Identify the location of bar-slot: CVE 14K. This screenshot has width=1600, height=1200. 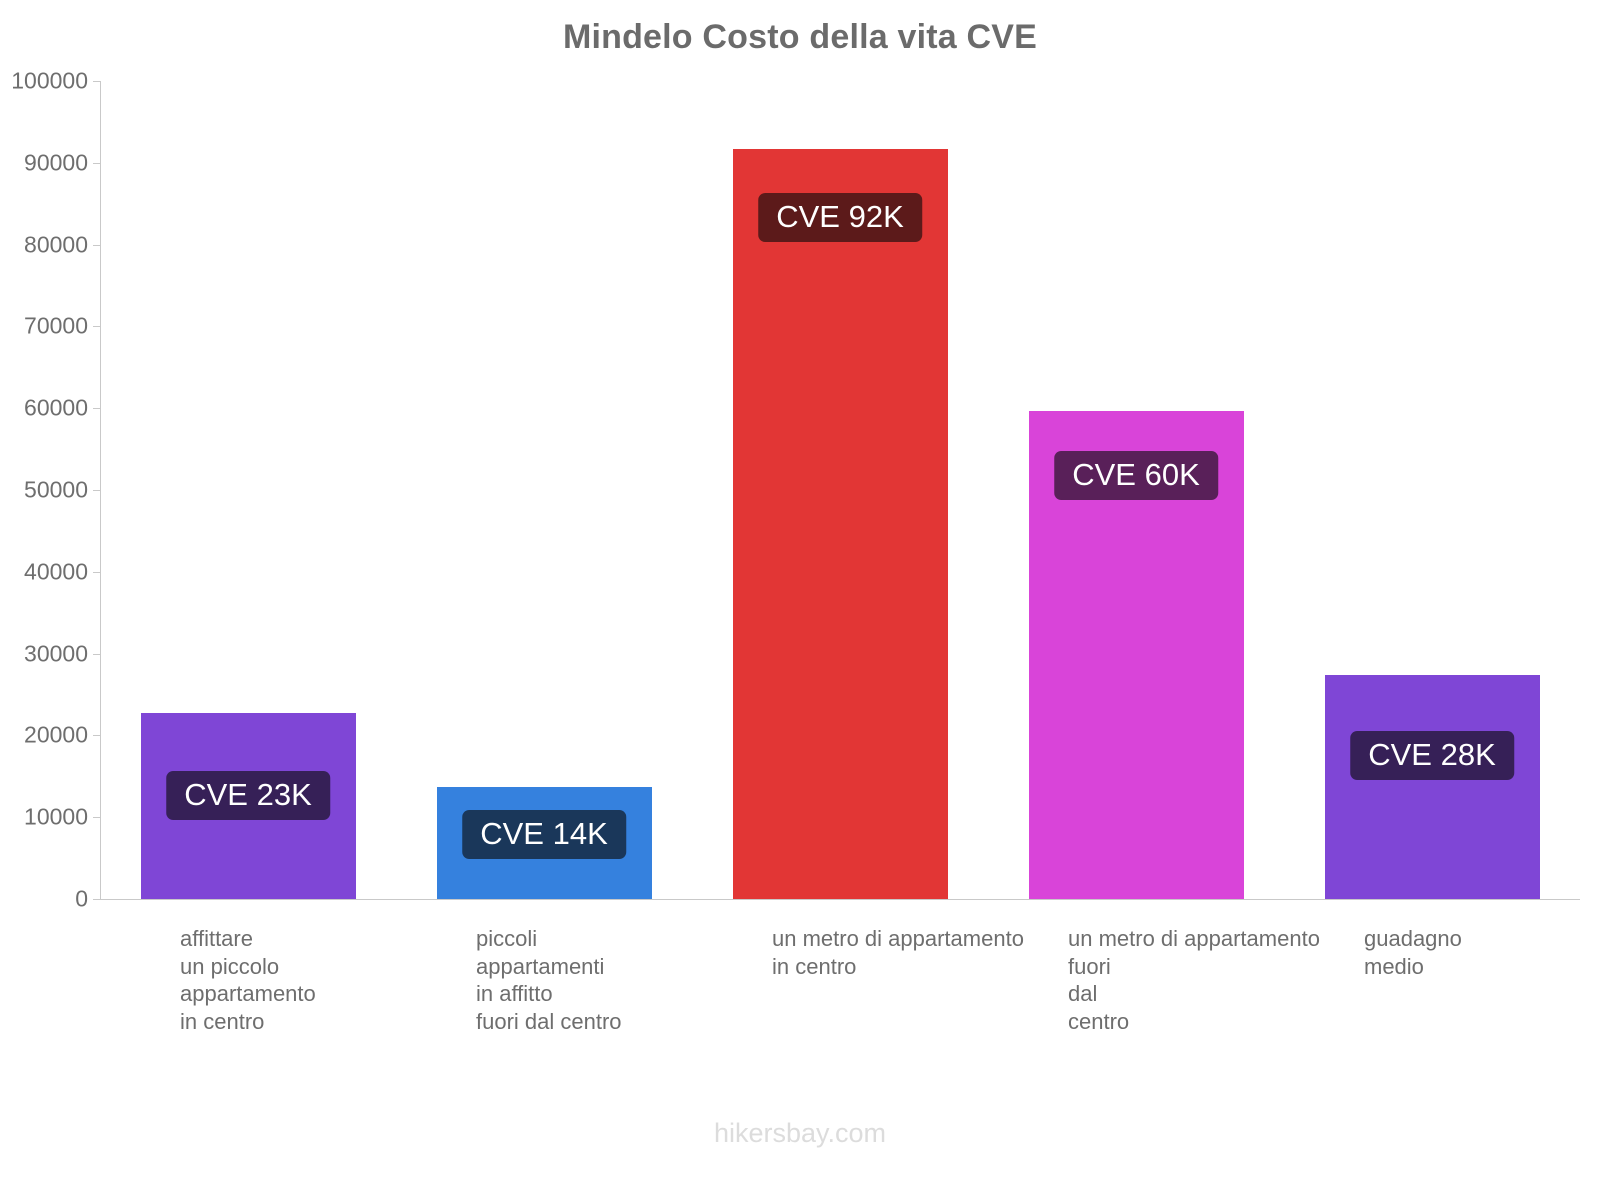
(544, 490).